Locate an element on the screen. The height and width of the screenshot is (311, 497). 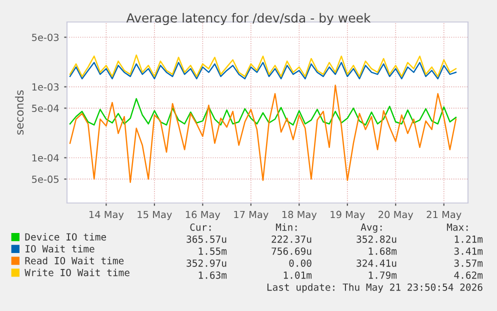
x-tick-label: 20 May is located at coordinates (396, 215).